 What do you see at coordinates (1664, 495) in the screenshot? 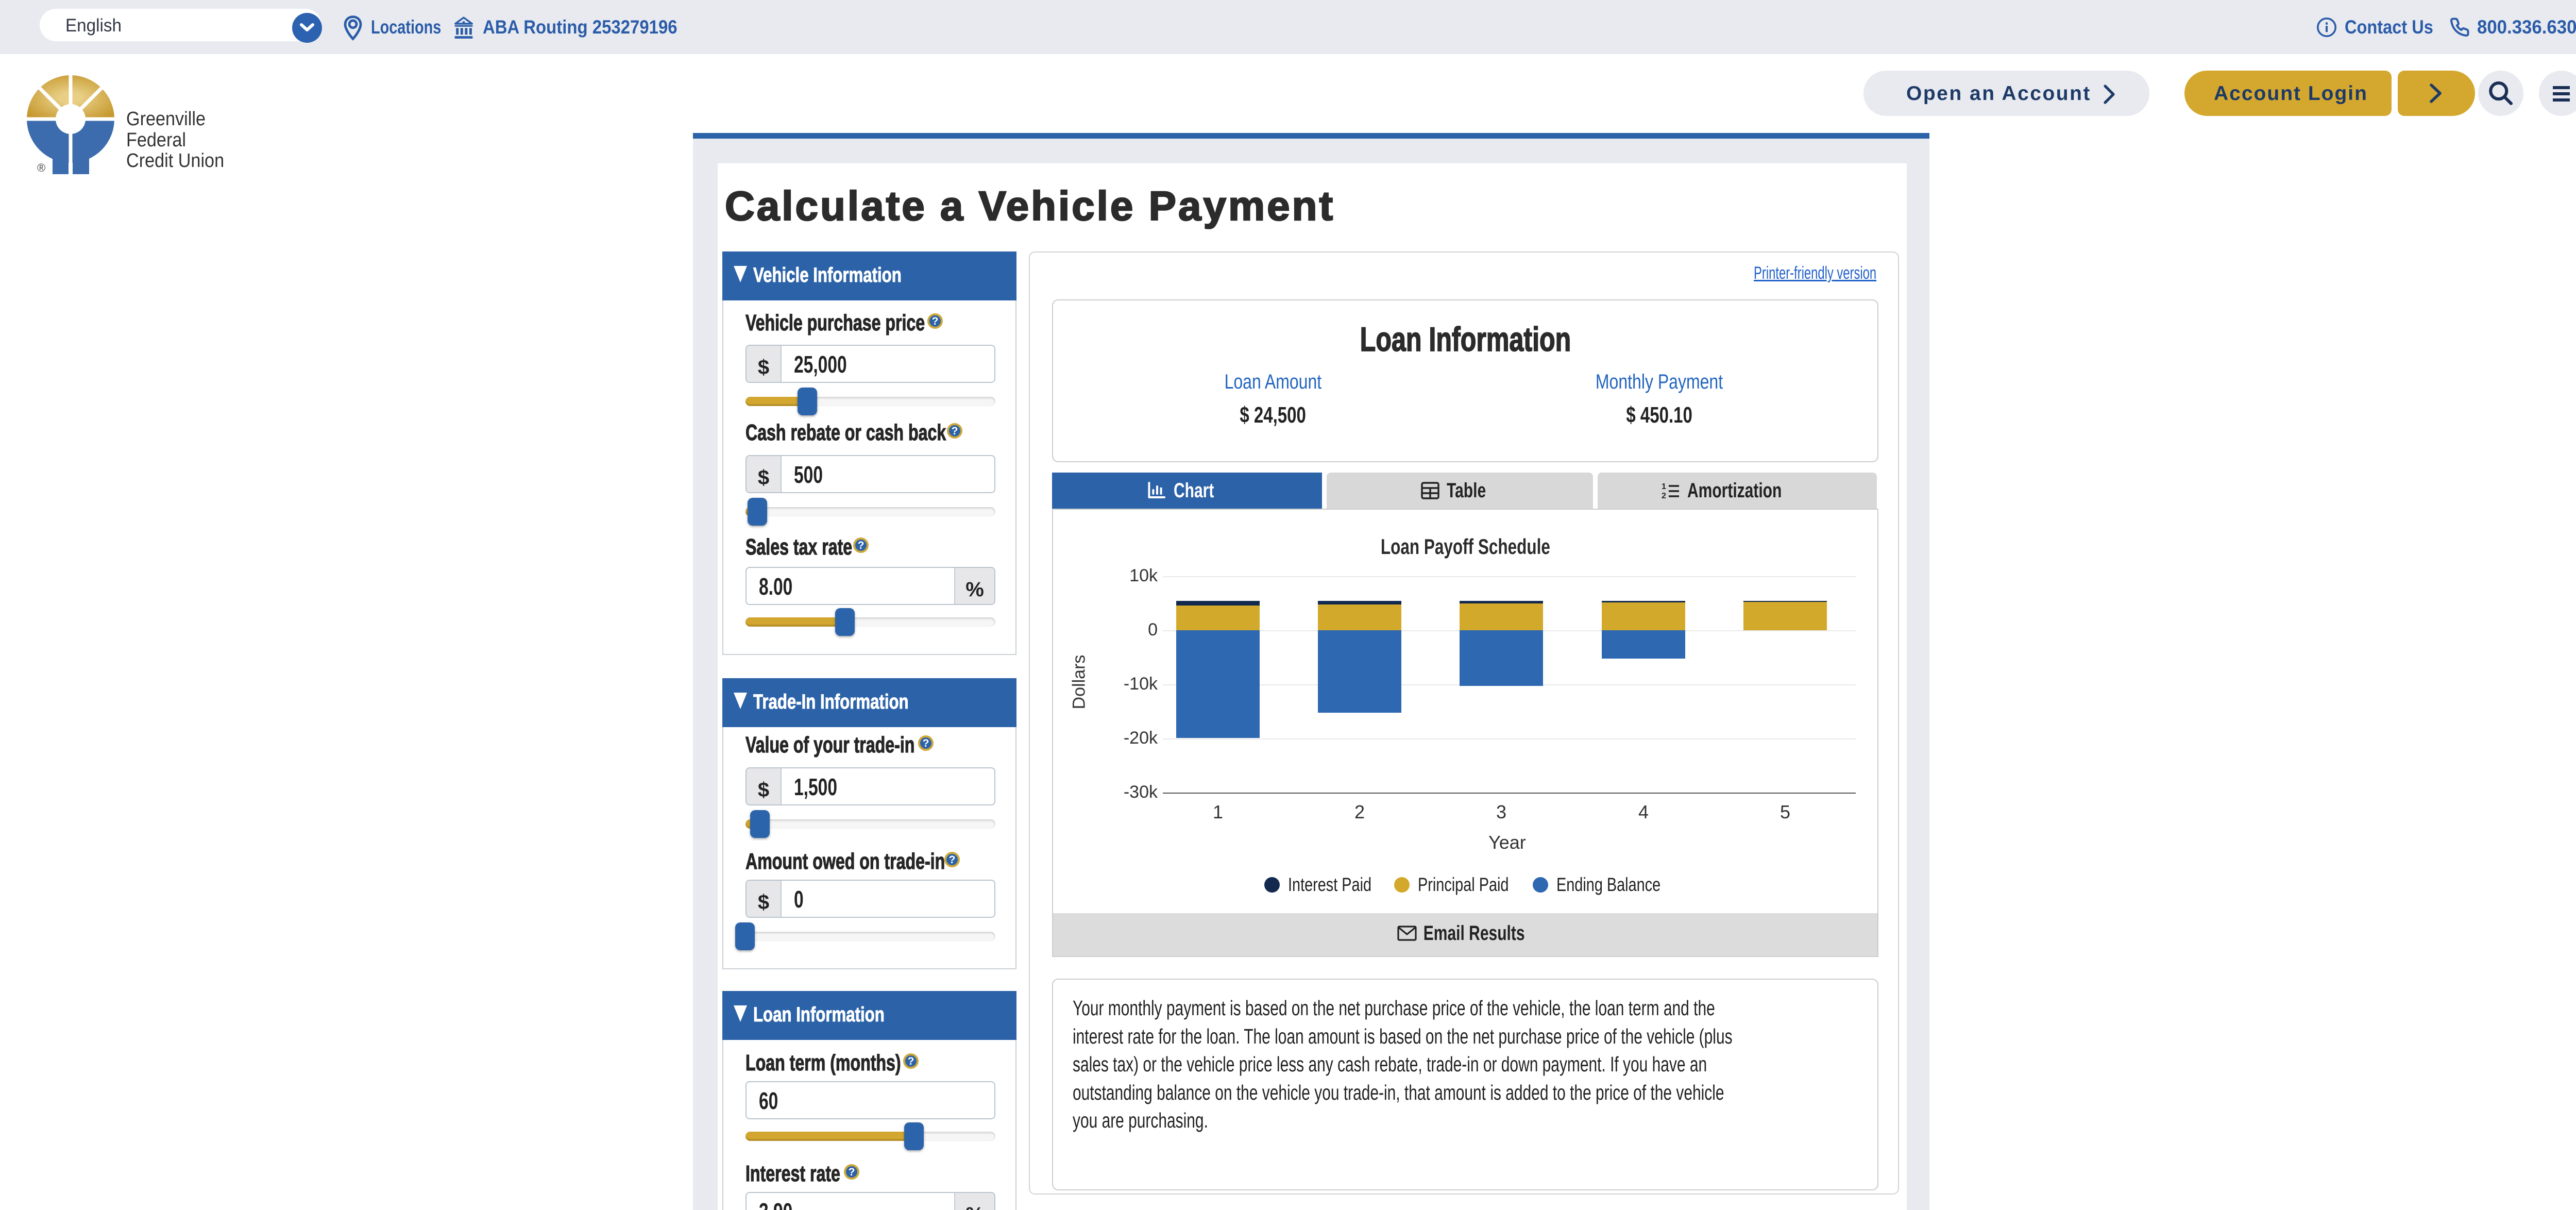
I see `svg-text: 2` at bounding box center [1664, 495].